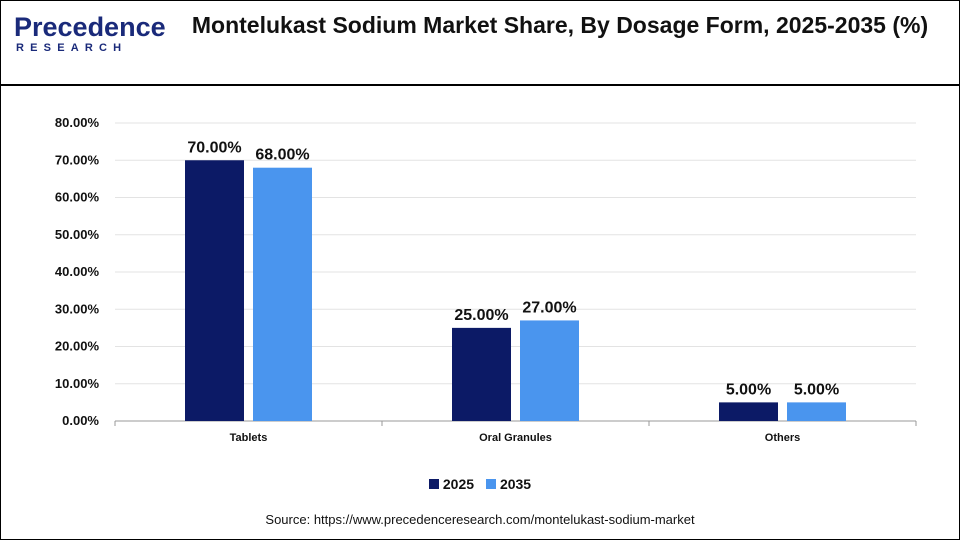 This screenshot has height=540, width=960. Describe the element at coordinates (77, 122) in the screenshot. I see `y-tick-label: 80.00%` at that location.